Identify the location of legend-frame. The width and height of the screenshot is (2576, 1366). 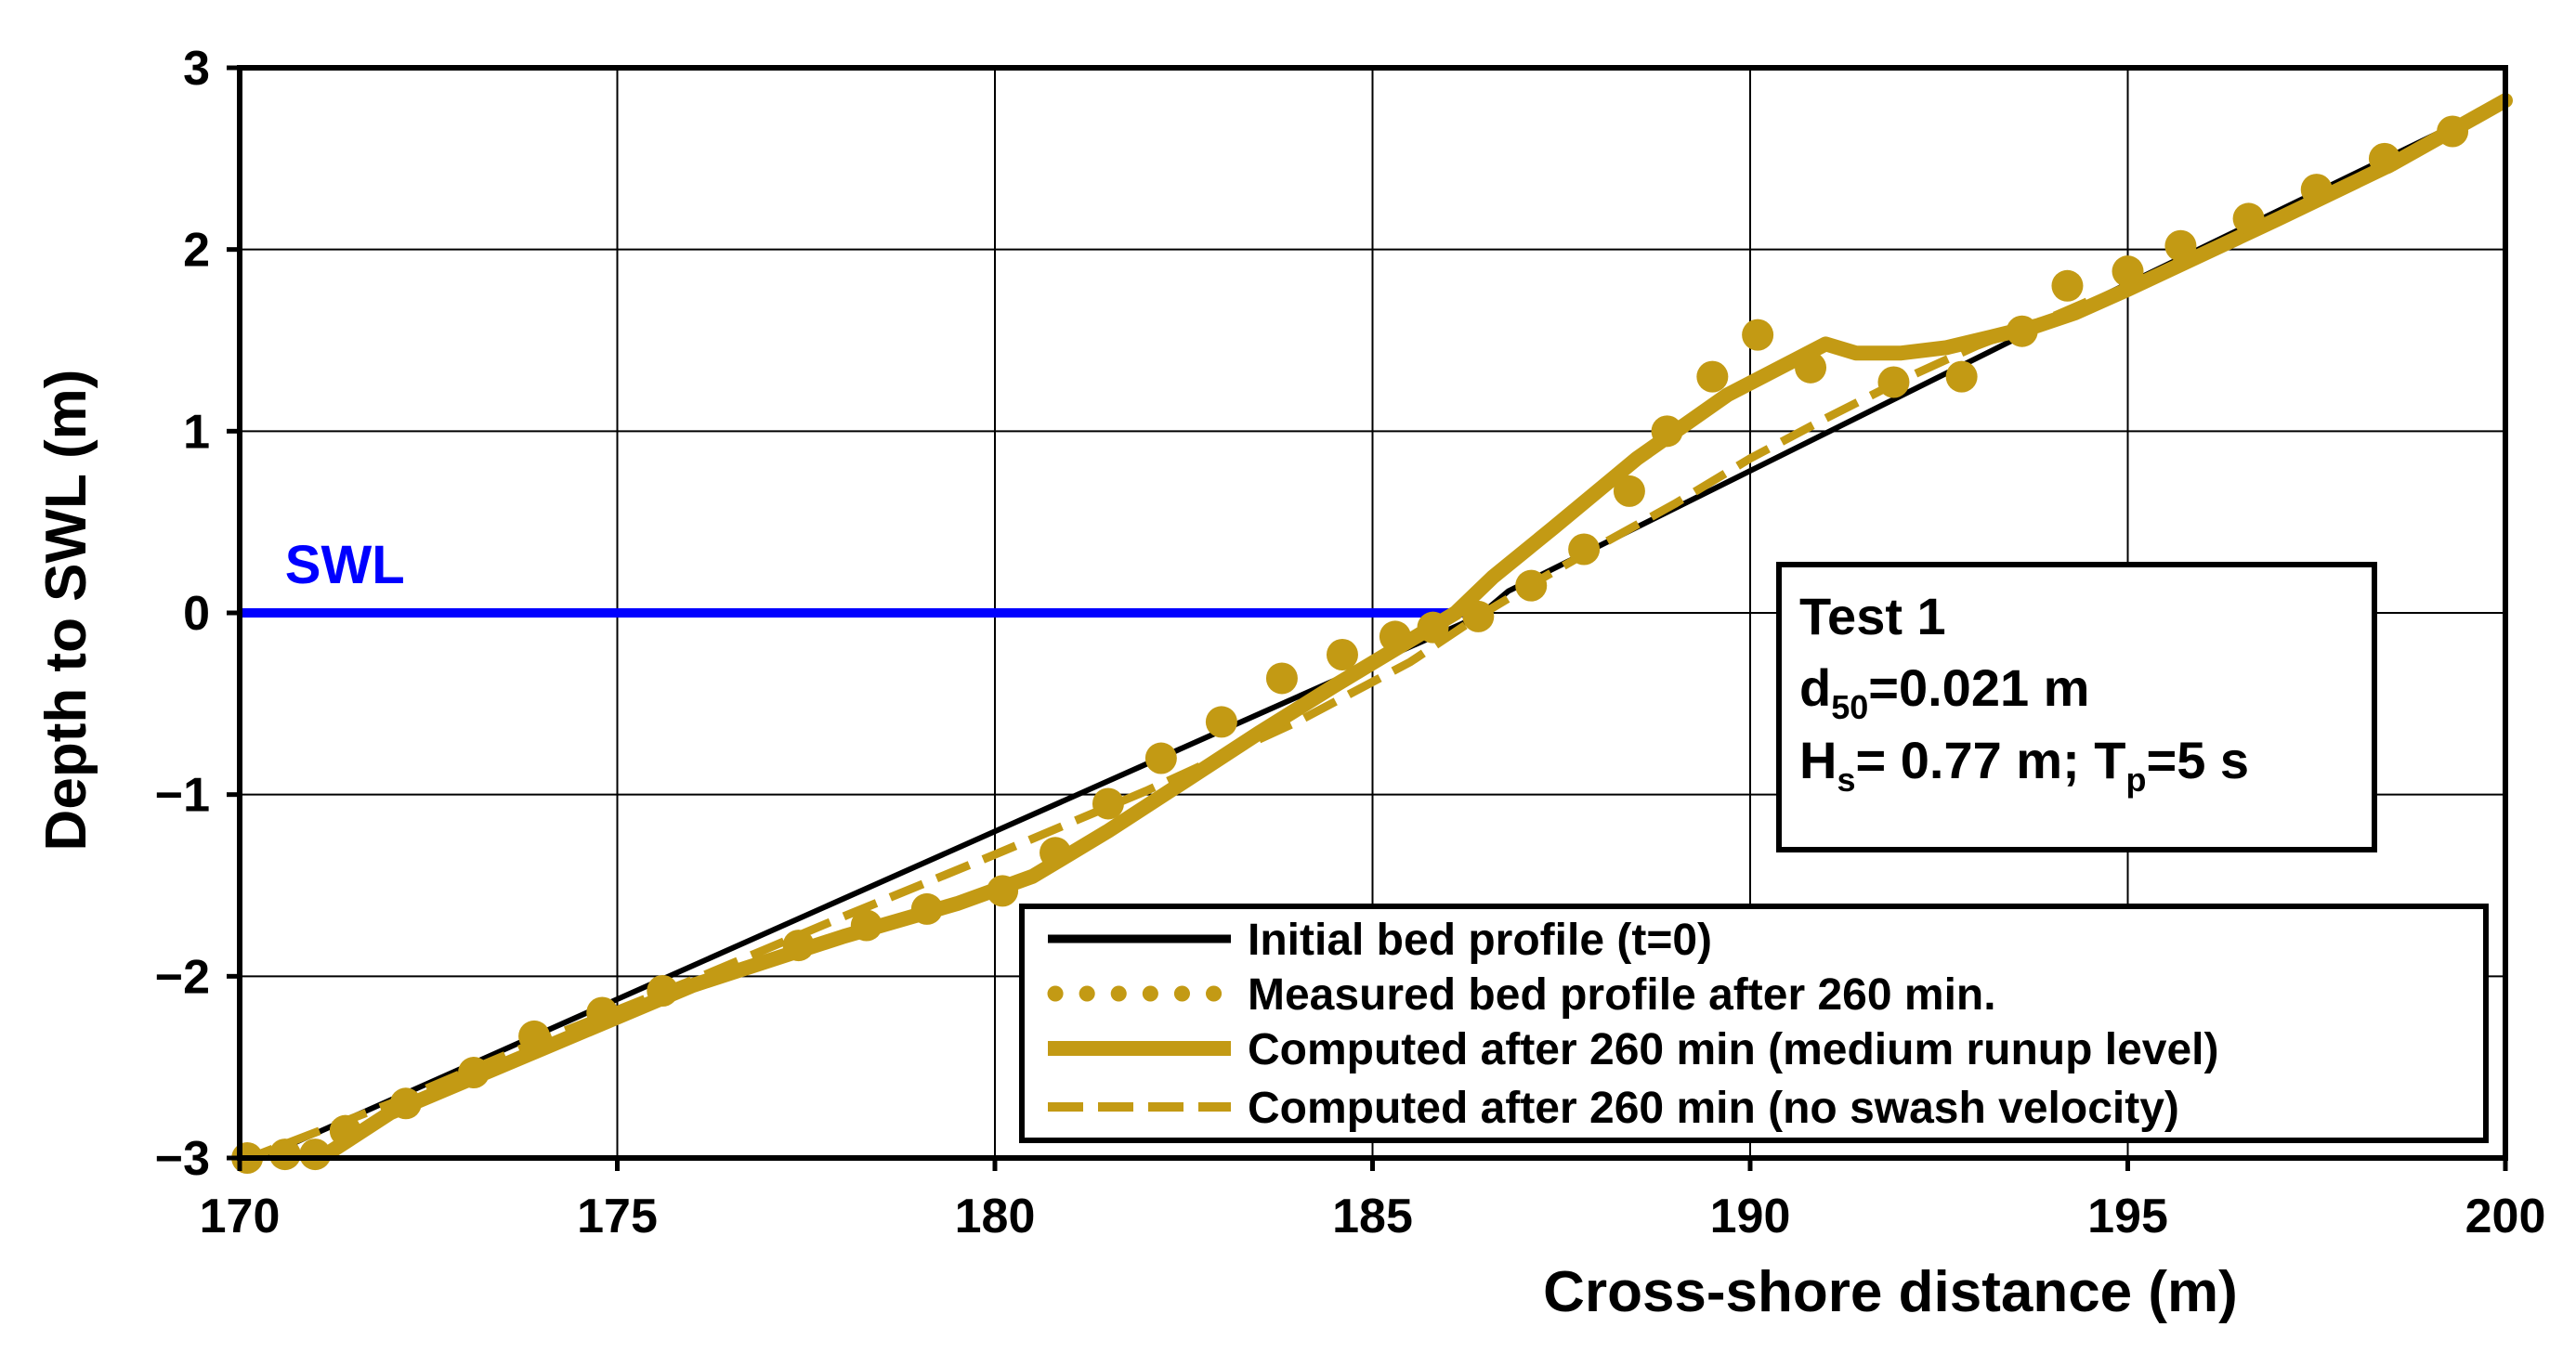
(1754, 1024).